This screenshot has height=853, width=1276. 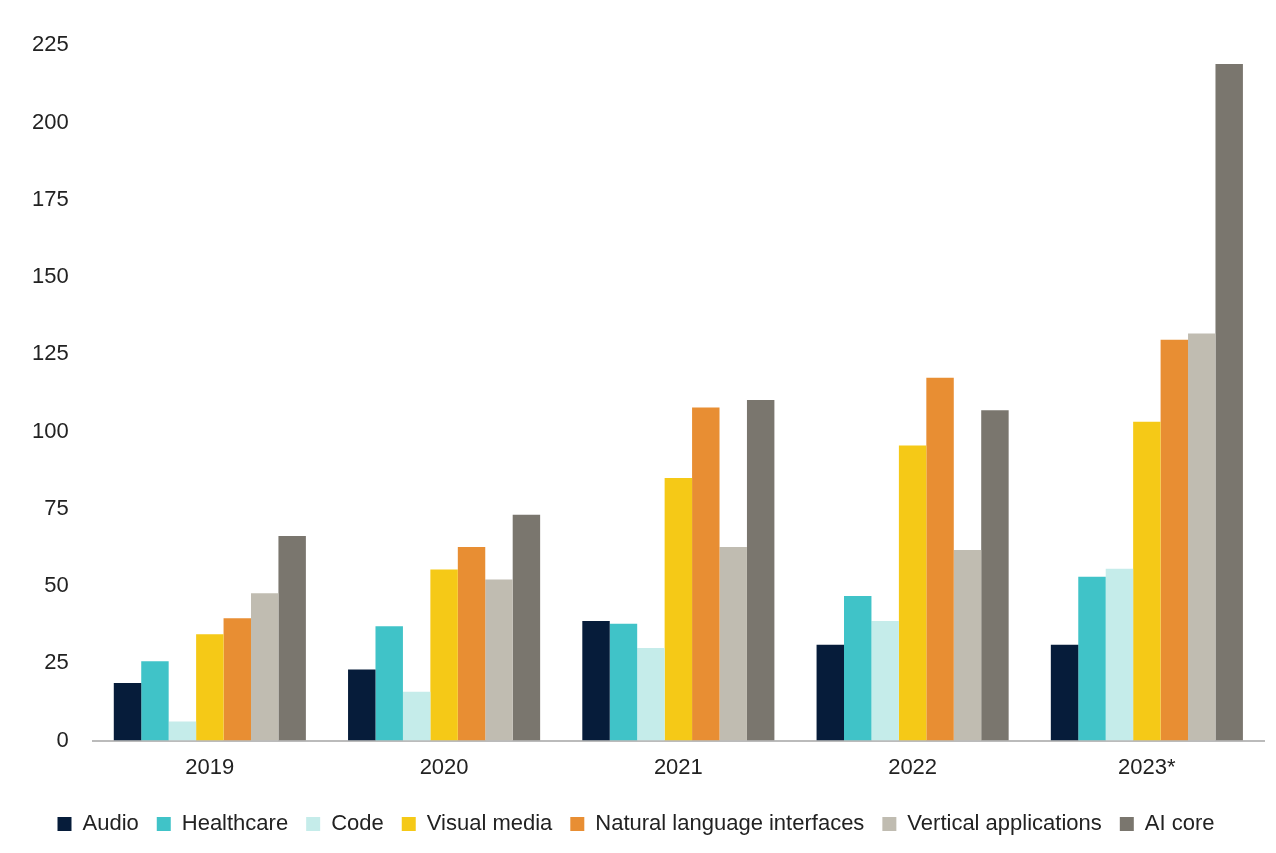 I want to click on legend-label: Code, so click(x=357, y=823).